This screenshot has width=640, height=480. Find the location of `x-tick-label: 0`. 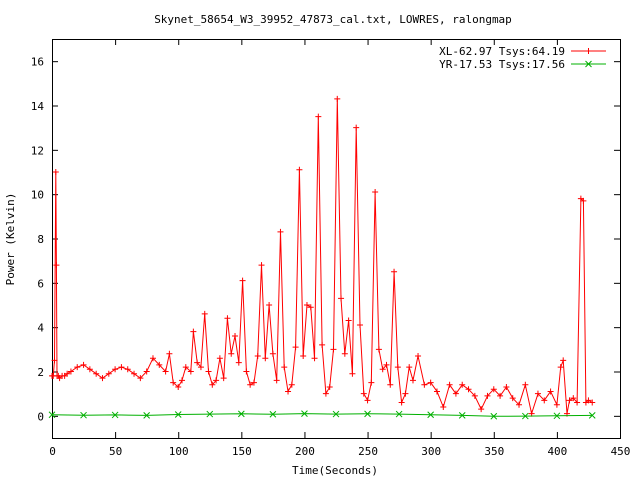

x-tick-label: 0 is located at coordinates (52, 451).